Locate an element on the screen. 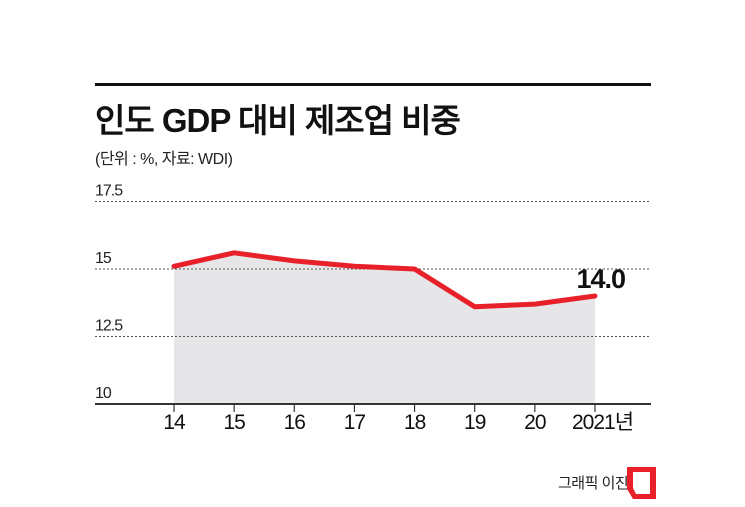  graphic-credit: 그래픽 이진경 is located at coordinates (600, 483).